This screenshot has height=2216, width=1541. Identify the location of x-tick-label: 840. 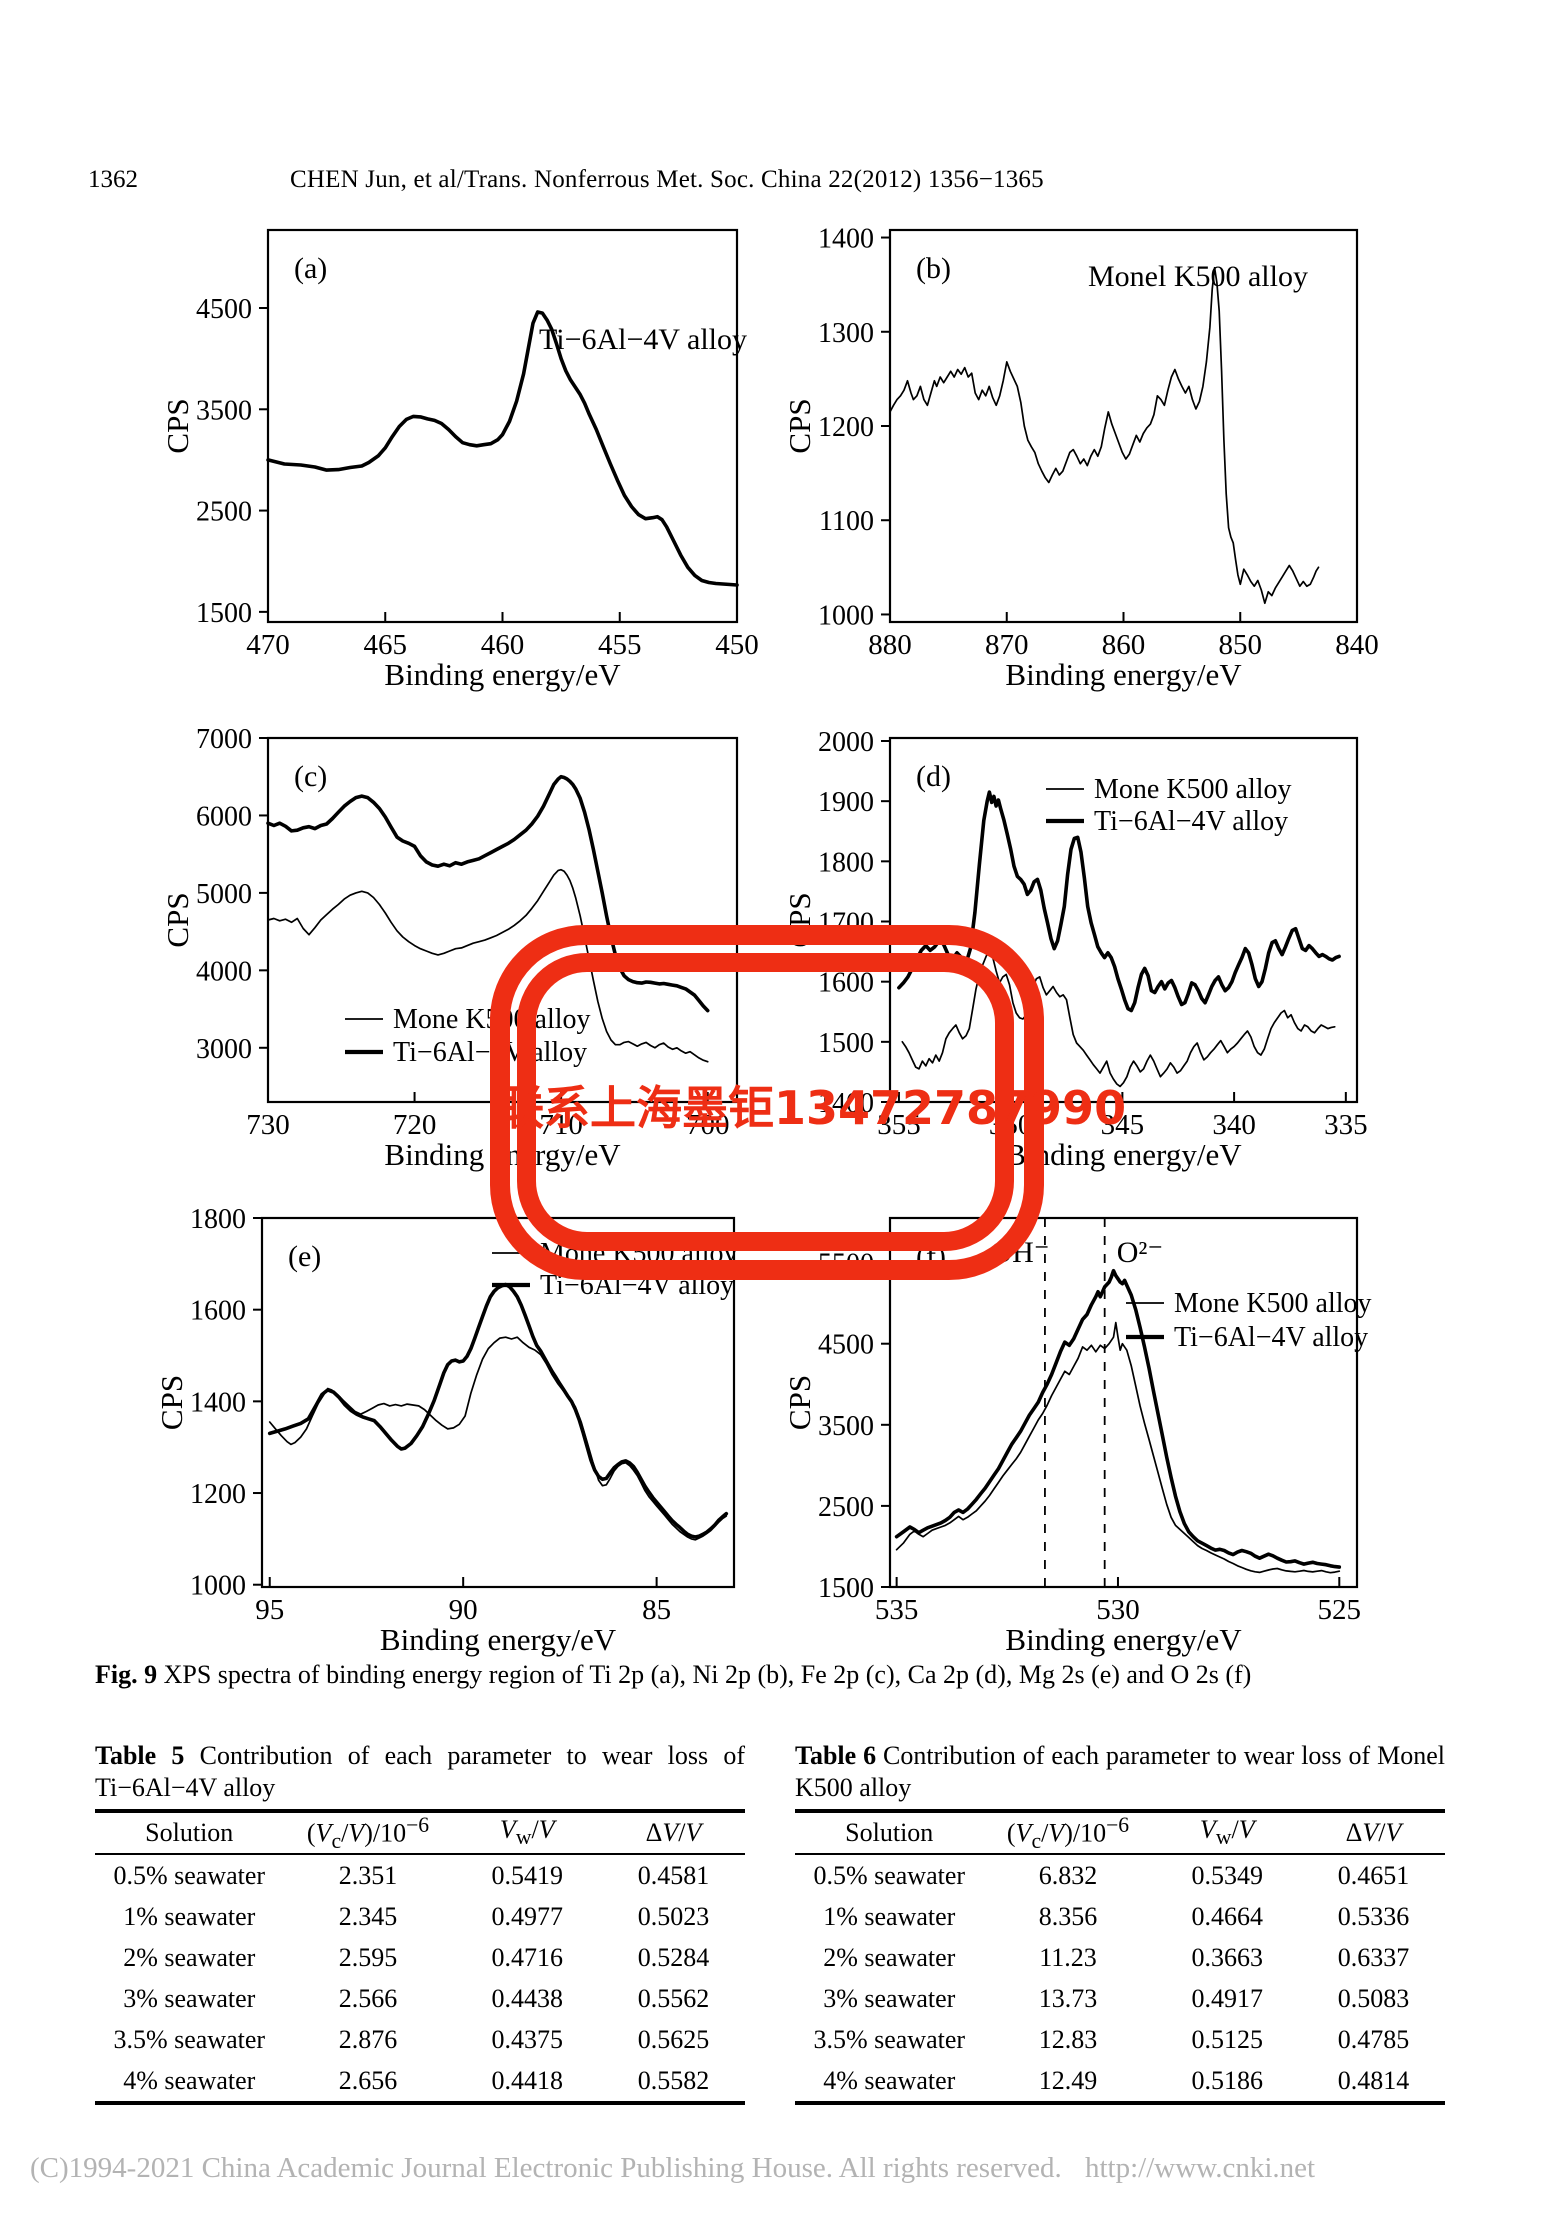
(1357, 645).